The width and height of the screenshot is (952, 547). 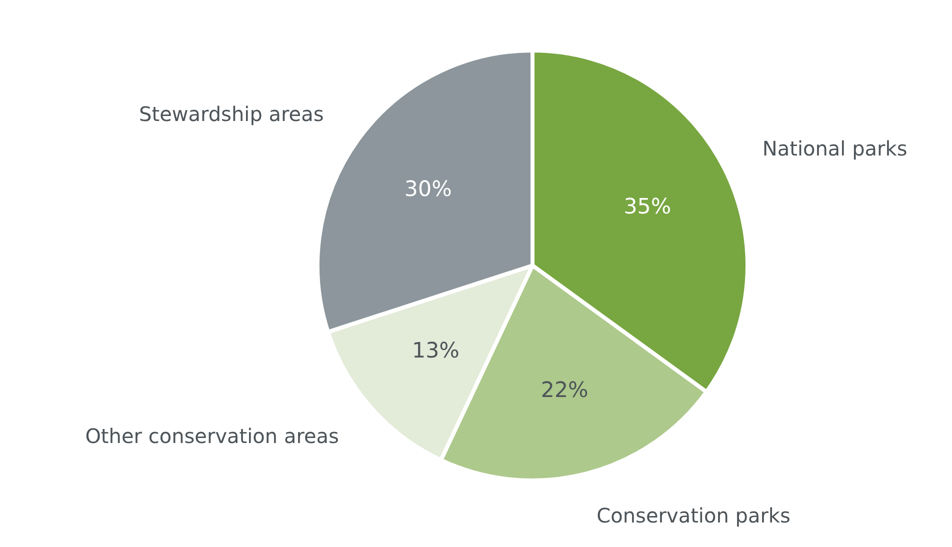 What do you see at coordinates (693, 515) in the screenshot?
I see `slice-label: Conservation parks` at bounding box center [693, 515].